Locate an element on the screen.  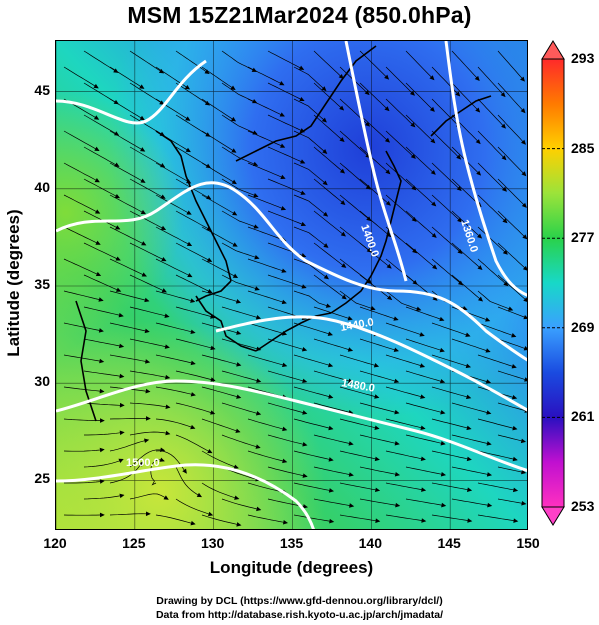
colorbar-tick-label: 261 is located at coordinates (583, 416).